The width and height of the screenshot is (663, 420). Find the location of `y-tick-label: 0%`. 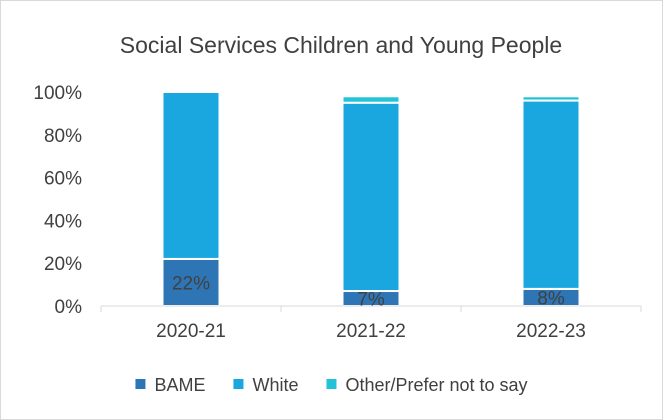

y-tick-label: 0% is located at coordinates (69, 307).